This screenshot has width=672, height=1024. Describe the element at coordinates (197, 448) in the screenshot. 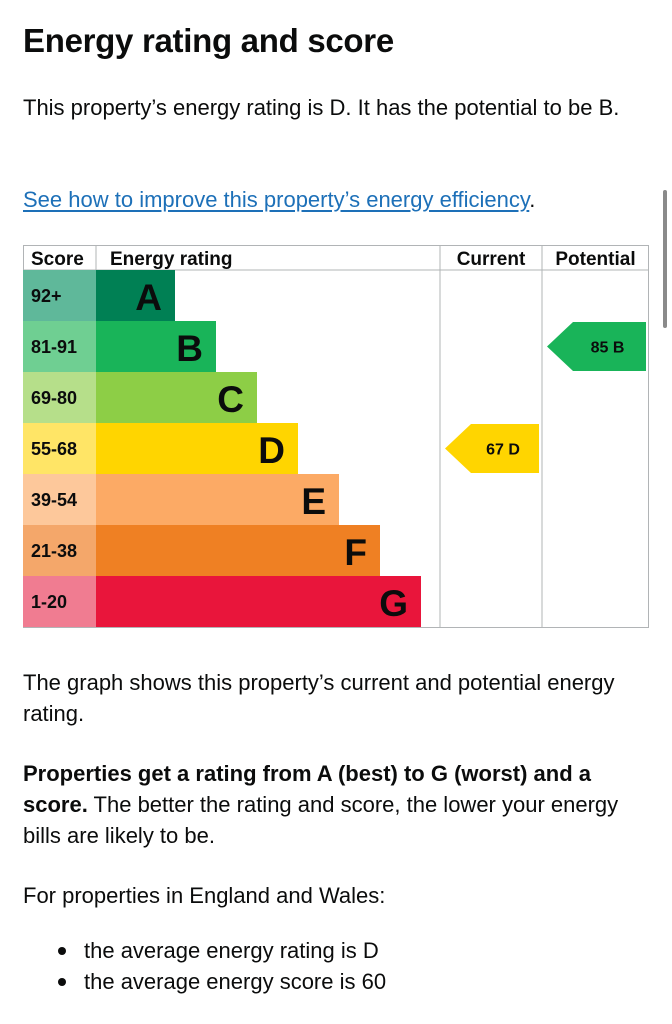

I see `rating-bar-d` at that location.